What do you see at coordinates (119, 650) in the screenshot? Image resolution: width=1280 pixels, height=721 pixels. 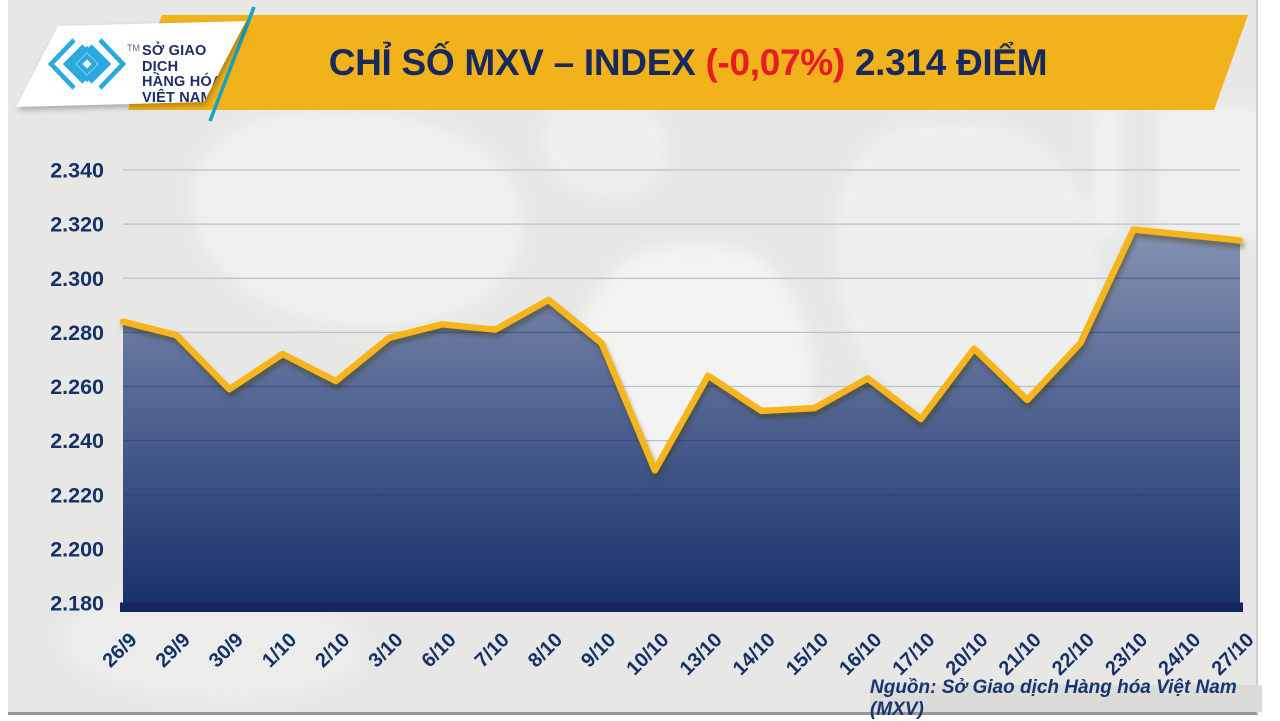 I see `svg-text: 26/9` at bounding box center [119, 650].